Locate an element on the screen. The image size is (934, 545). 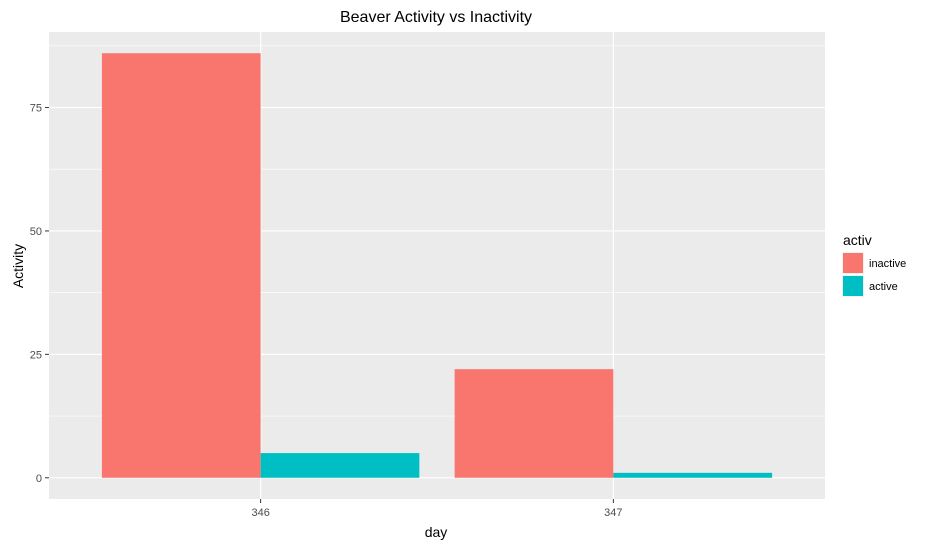
y-axis-title: Activity is located at coordinates (18, 266).